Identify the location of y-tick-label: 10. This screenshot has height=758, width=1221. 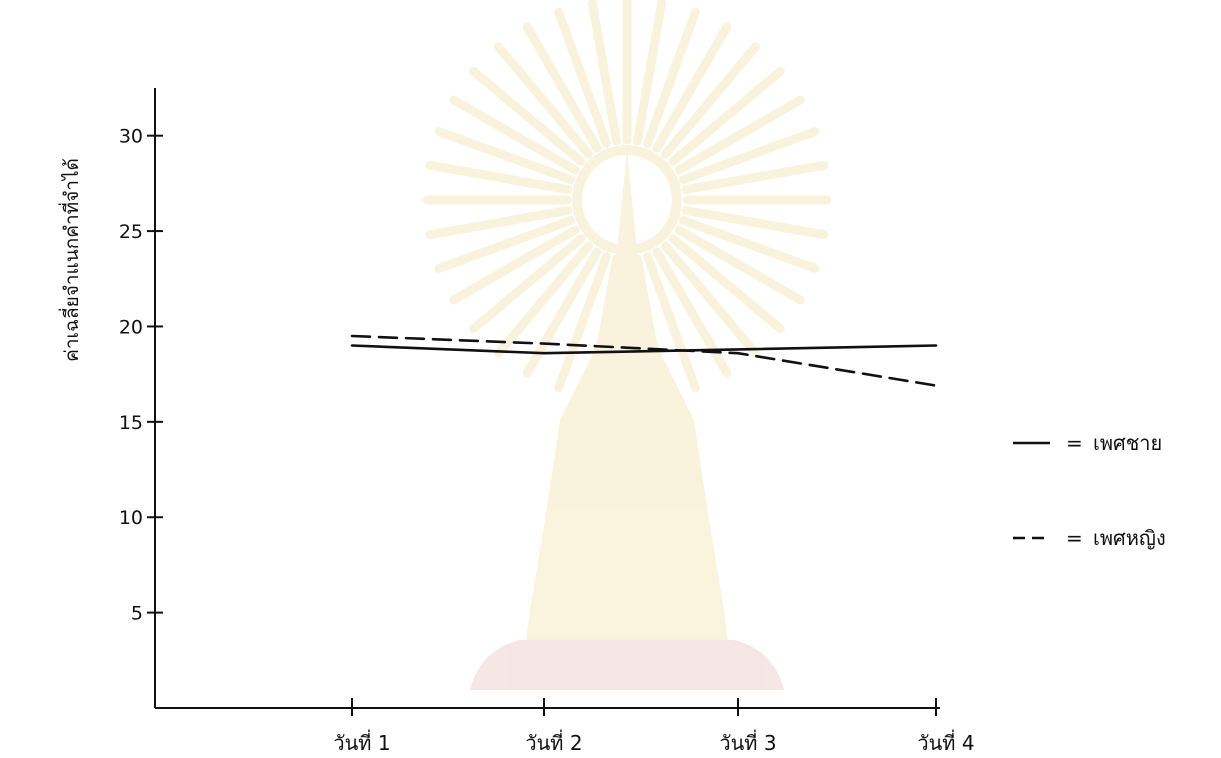
(131, 518).